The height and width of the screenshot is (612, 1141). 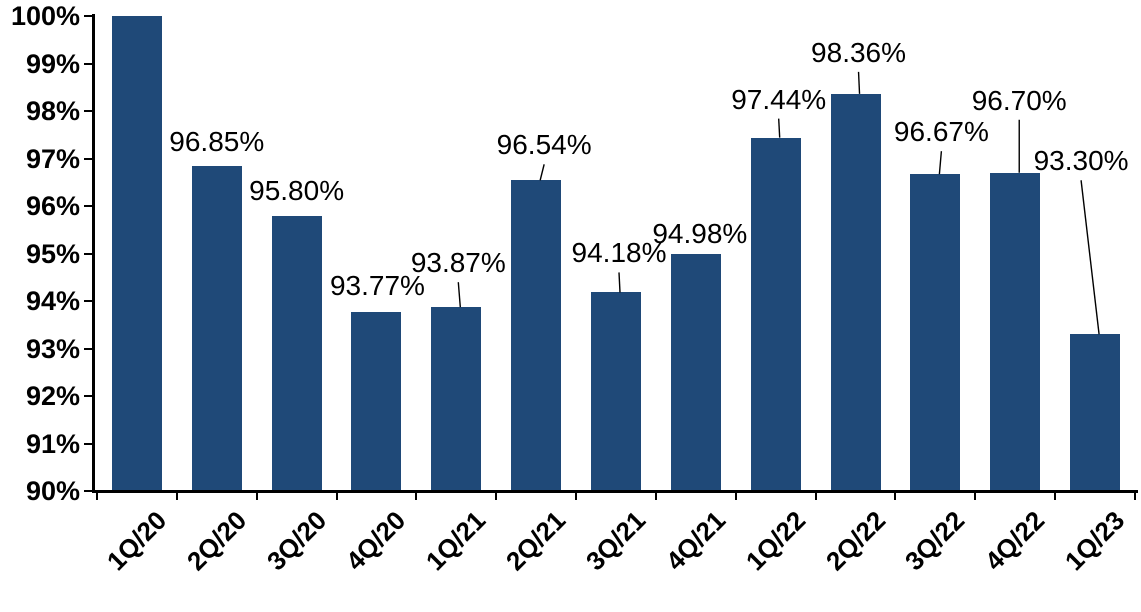 I want to click on y-axis-tick-label: 96%, so click(x=52, y=206).